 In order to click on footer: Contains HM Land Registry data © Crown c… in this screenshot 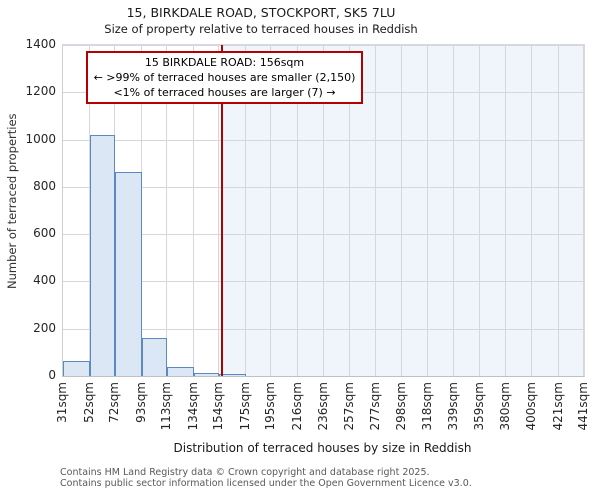, I will do `click(266, 478)`.